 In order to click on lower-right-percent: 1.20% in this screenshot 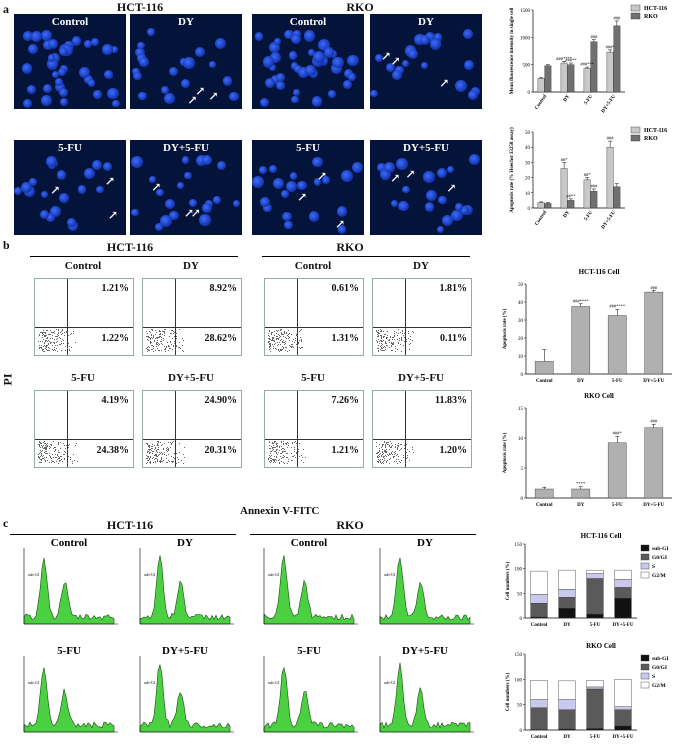, I will do `click(453, 450)`.